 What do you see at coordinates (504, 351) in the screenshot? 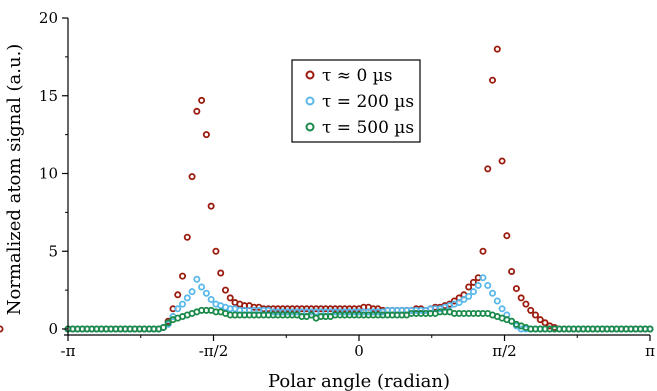
I see `x-tick-label: π/2` at bounding box center [504, 351].